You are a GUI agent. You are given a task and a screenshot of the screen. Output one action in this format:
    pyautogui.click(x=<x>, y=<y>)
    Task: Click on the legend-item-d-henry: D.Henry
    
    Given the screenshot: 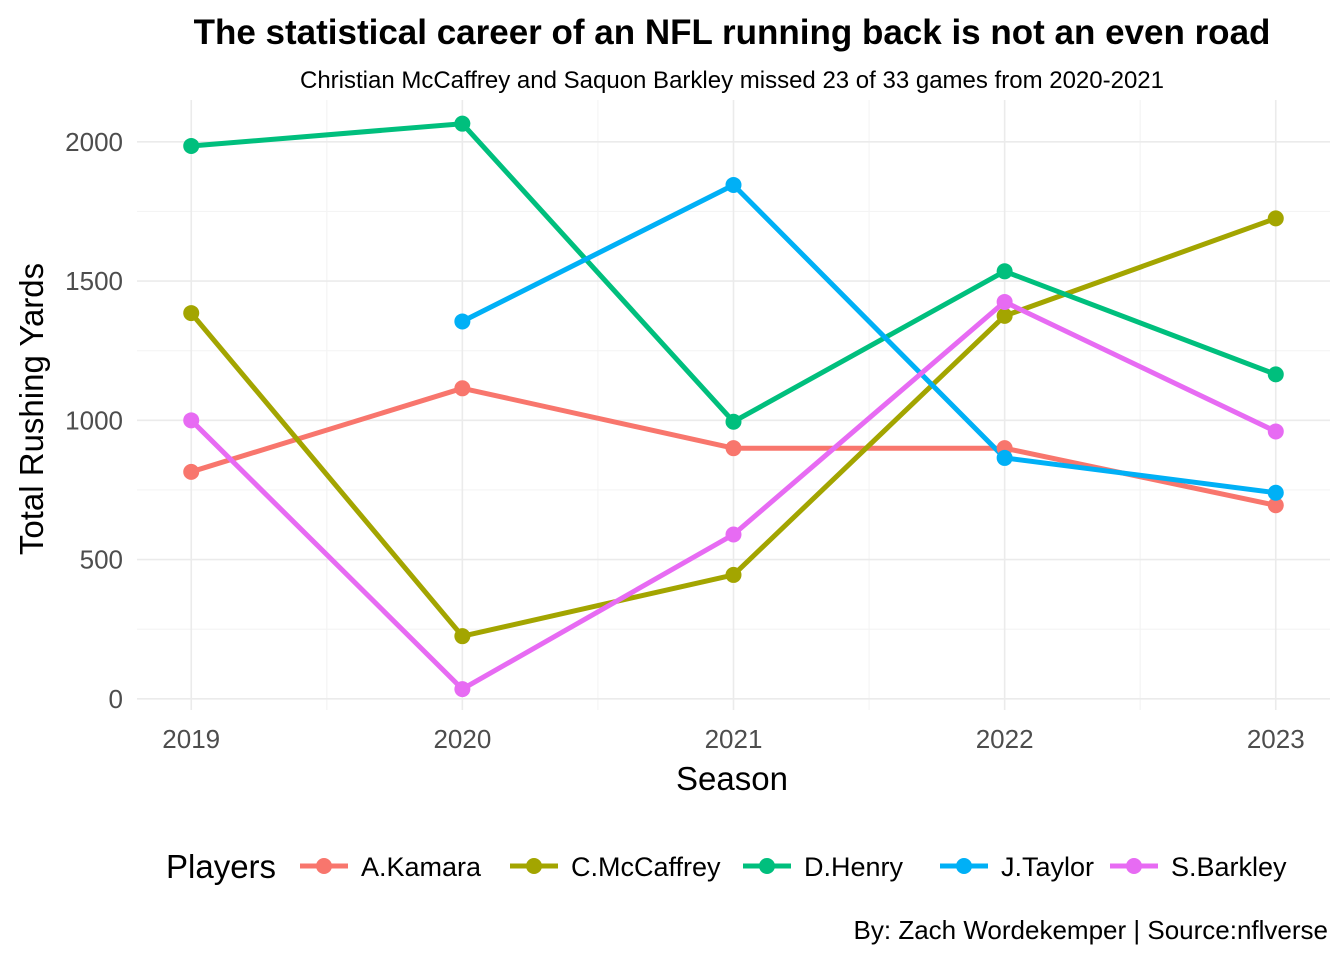 What is the action you would take?
    pyautogui.click(x=823, y=867)
    